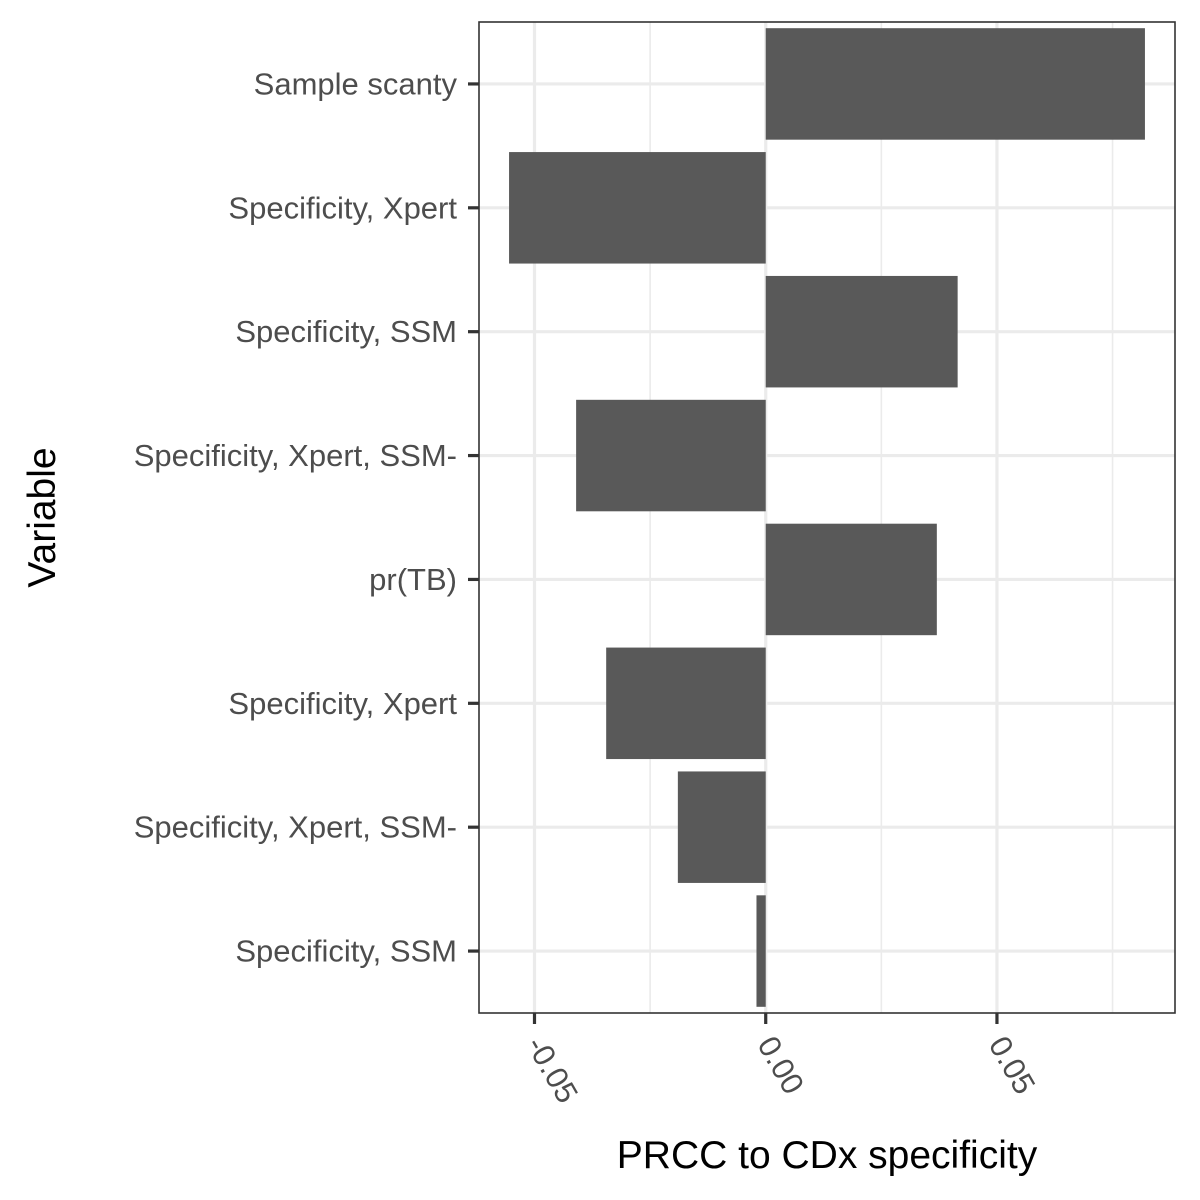 The height and width of the screenshot is (1200, 1200). I want to click on y-axis-title: Variable, so click(42, 517).